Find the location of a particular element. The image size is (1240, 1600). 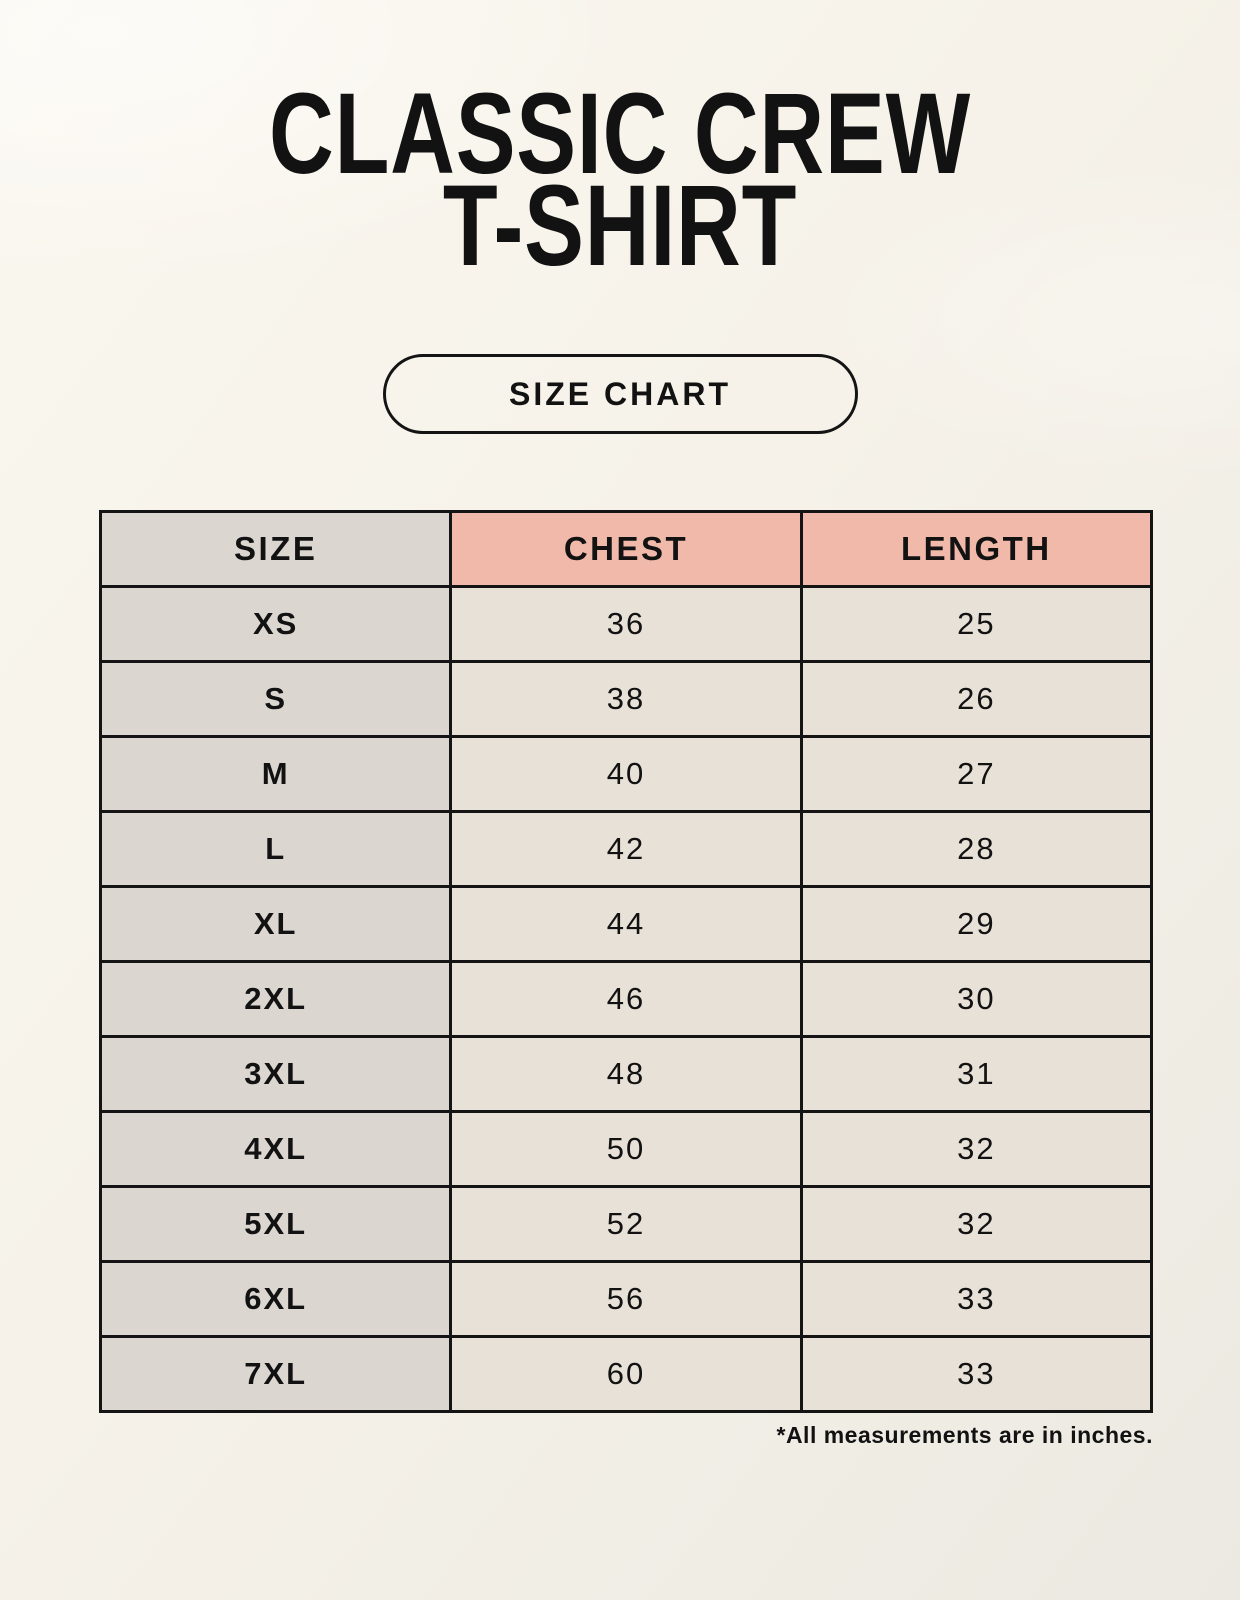

chest-cell: 52 is located at coordinates (626, 1224).